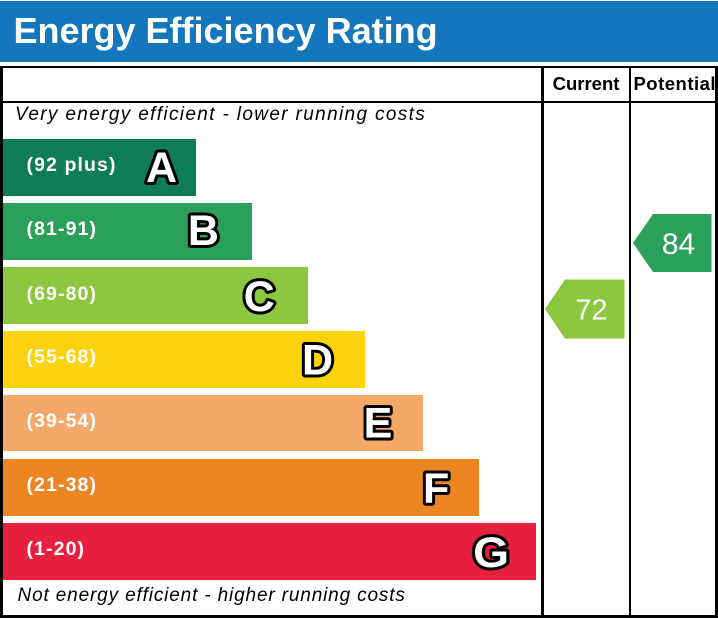  I want to click on svg-text: G, so click(491, 553).